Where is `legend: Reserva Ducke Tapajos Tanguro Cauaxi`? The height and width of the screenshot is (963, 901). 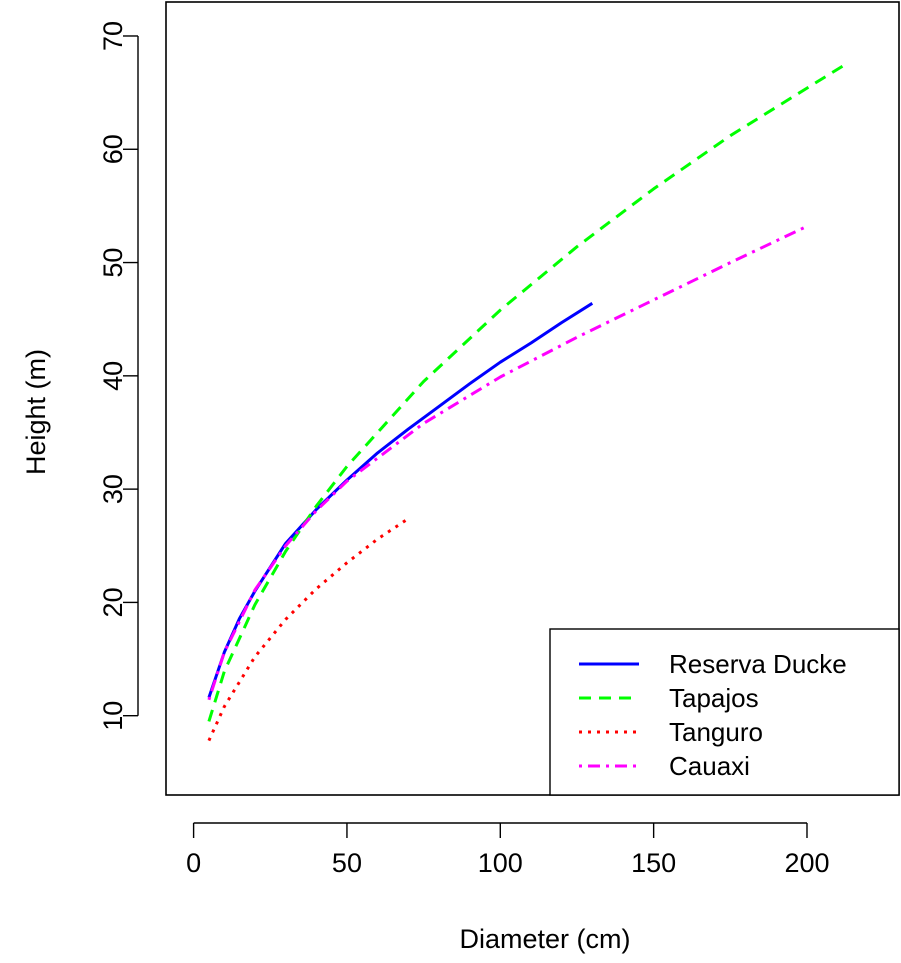 legend: Reserva Ducke Tapajos Tanguro Cauaxi is located at coordinates (724, 712).